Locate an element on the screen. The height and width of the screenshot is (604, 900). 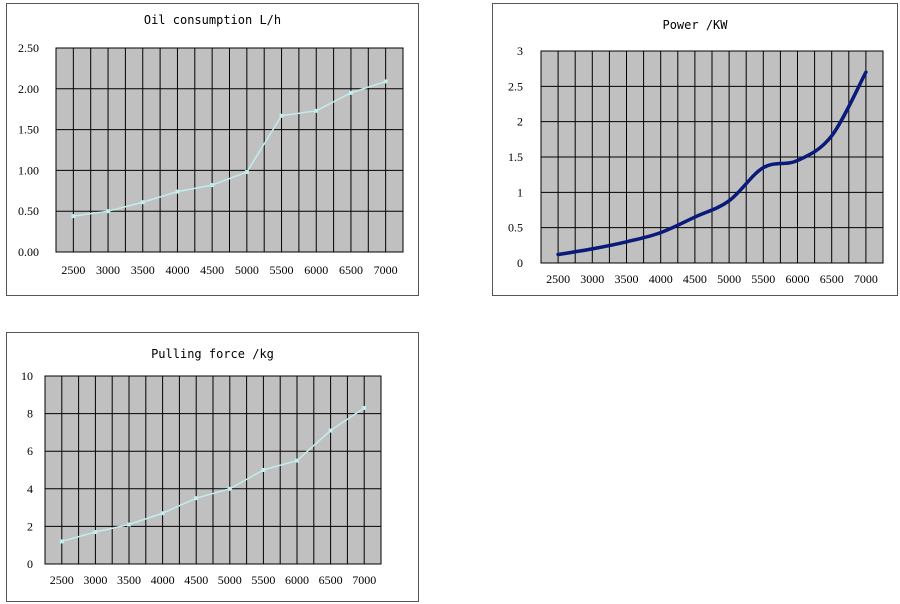
power-y-tick-label: 1 is located at coordinates (520, 192).